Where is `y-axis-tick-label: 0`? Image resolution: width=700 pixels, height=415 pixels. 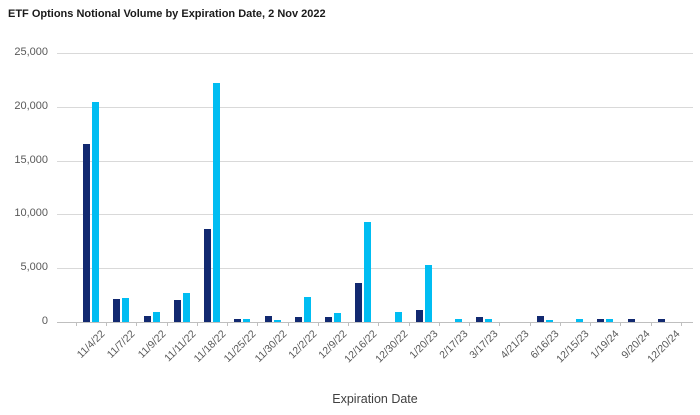
y-axis-tick-label: 0 is located at coordinates (44, 321).